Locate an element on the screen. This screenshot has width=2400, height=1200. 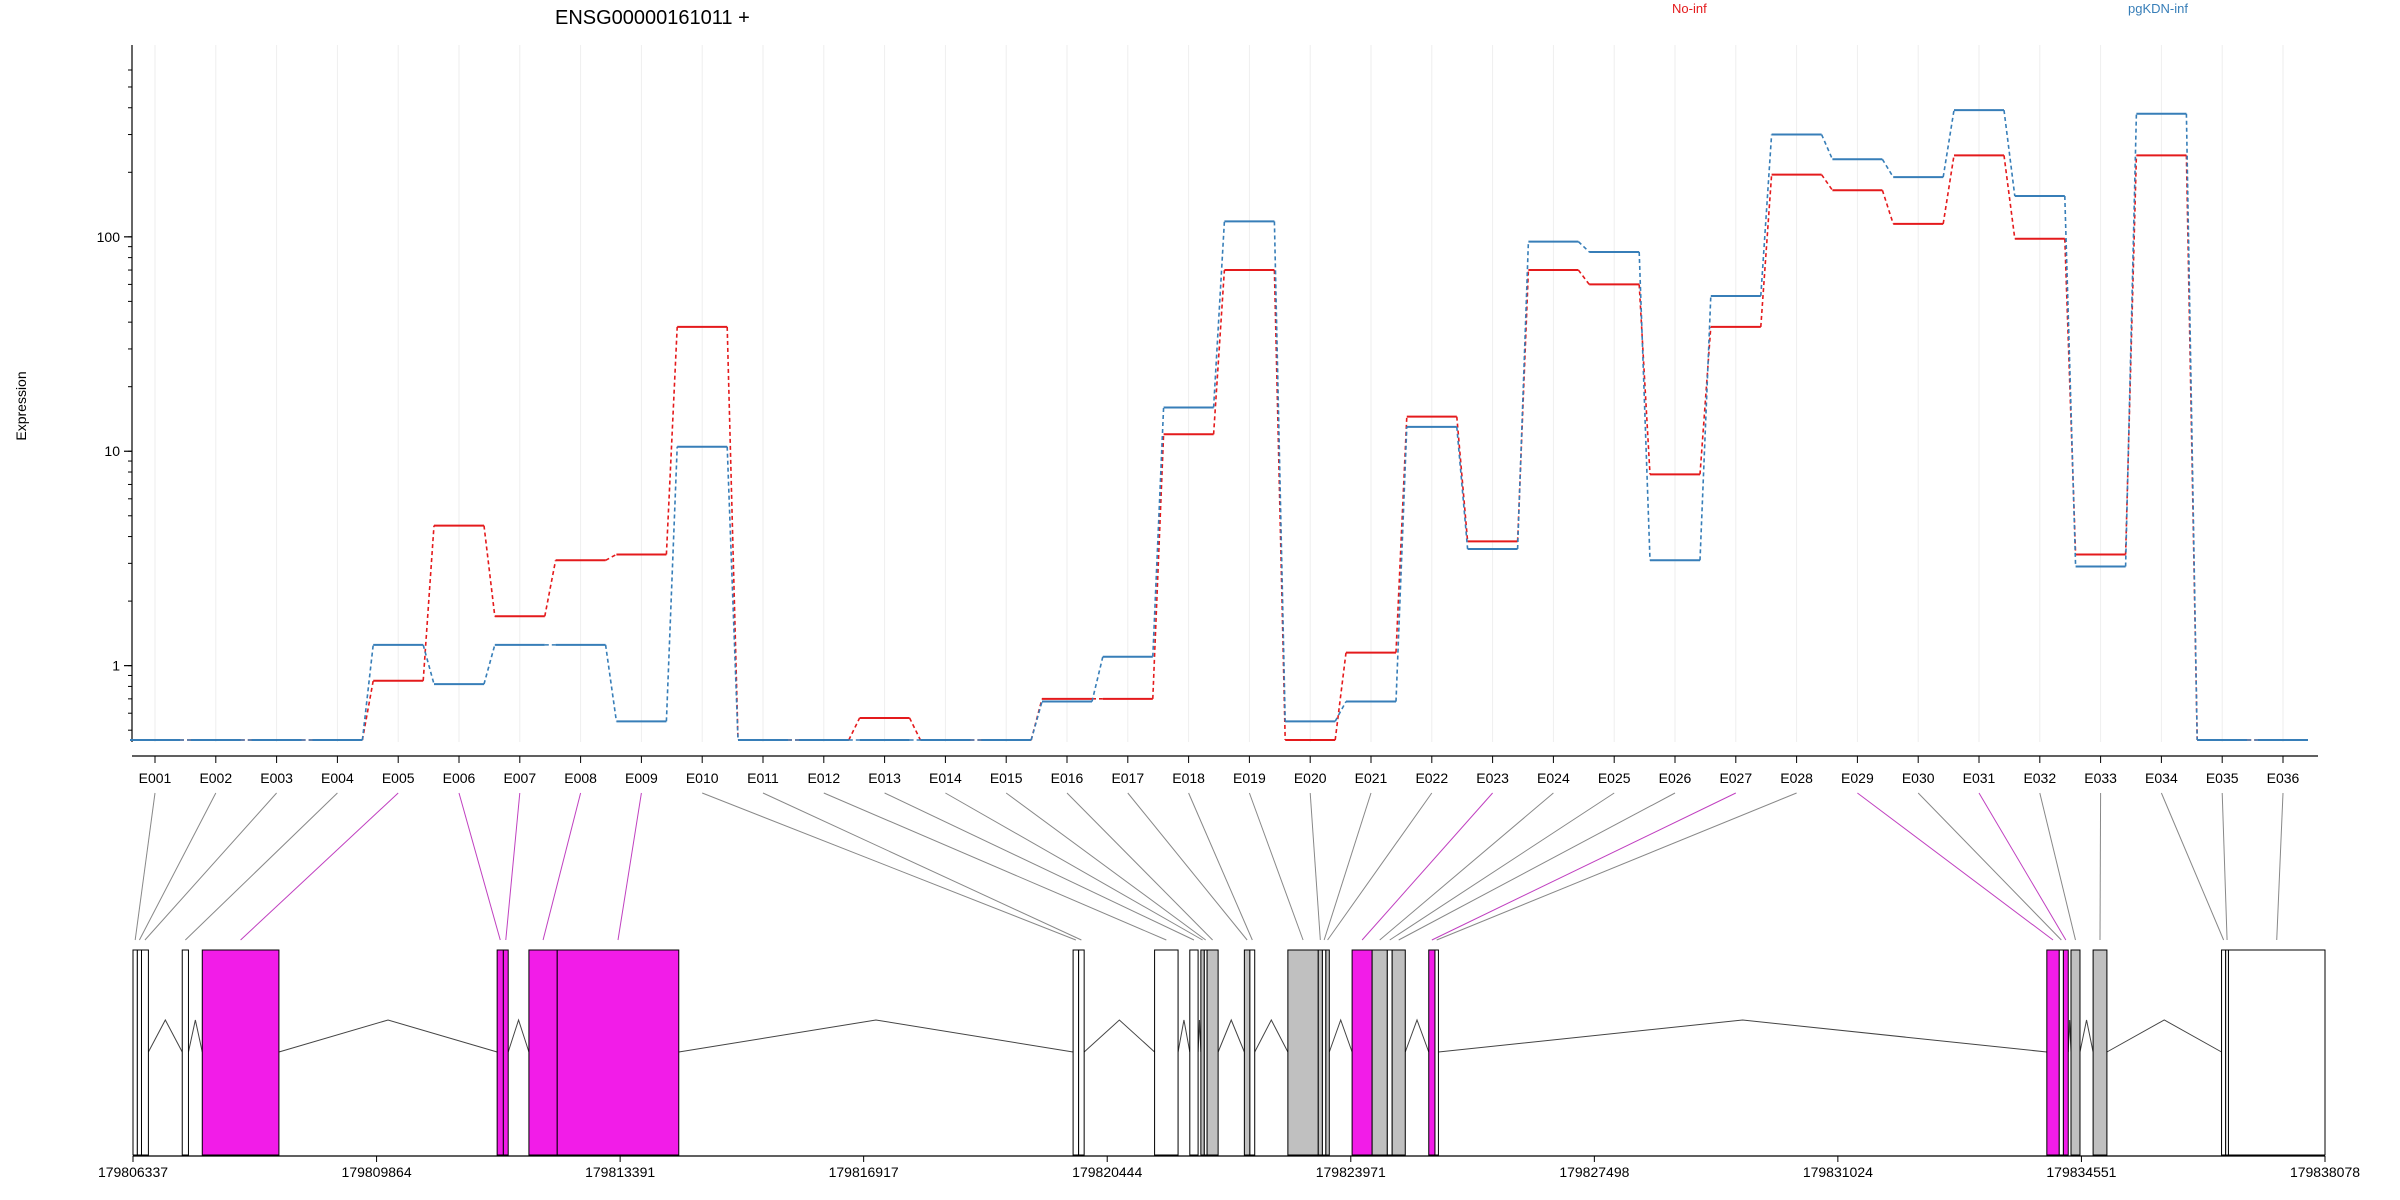
x-tick-label-e003: E003 is located at coordinates (276, 778).